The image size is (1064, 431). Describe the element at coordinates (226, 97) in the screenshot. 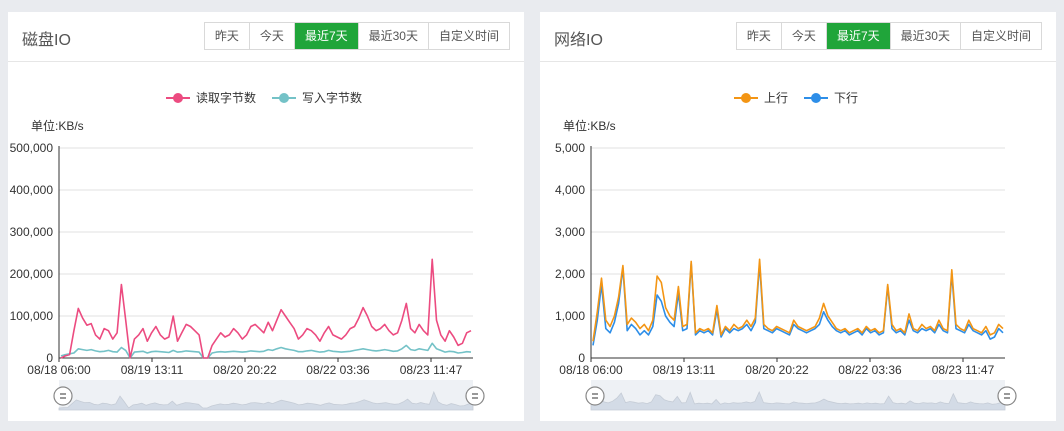

I see `legend-label: 读取字节数` at that location.